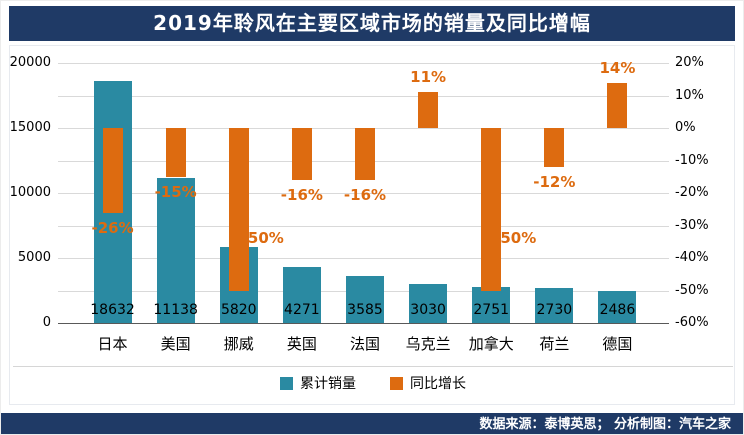 The width and height of the screenshot is (744, 435). What do you see at coordinates (491, 344) in the screenshot?
I see `category-label: 加拿大` at bounding box center [491, 344].